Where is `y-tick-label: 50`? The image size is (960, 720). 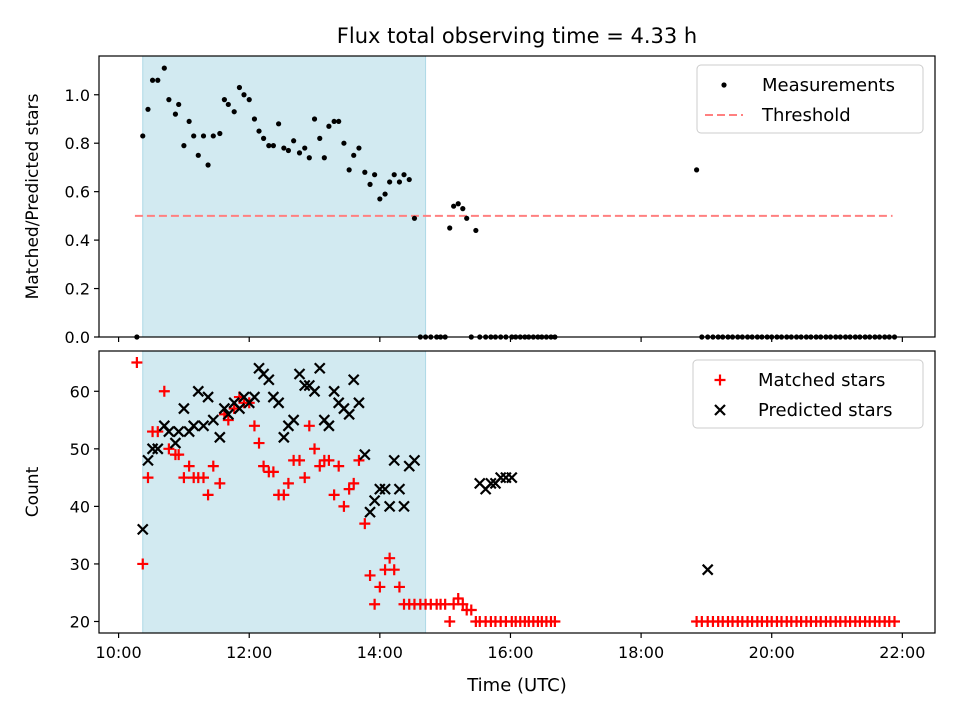
y-tick-label: 50 is located at coordinates (80, 449).